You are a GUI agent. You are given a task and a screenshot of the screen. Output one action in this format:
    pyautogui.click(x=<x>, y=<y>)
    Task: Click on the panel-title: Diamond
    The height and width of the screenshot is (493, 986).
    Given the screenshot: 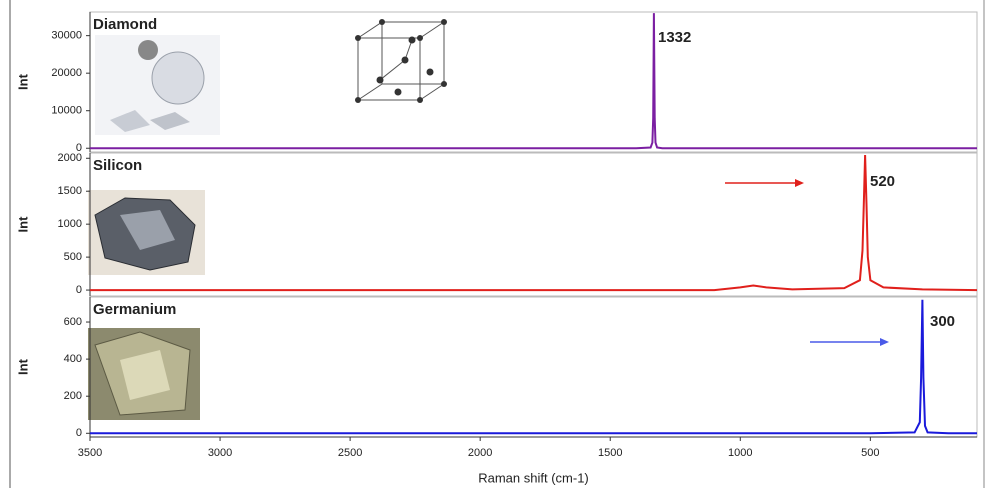 What is the action you would take?
    pyautogui.click(x=125, y=24)
    